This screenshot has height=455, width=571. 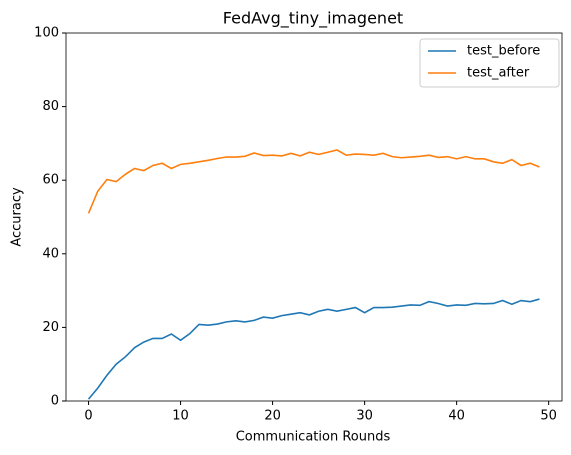 What do you see at coordinates (50, 253) in the screenshot?
I see `y-tick-label: 40` at bounding box center [50, 253].